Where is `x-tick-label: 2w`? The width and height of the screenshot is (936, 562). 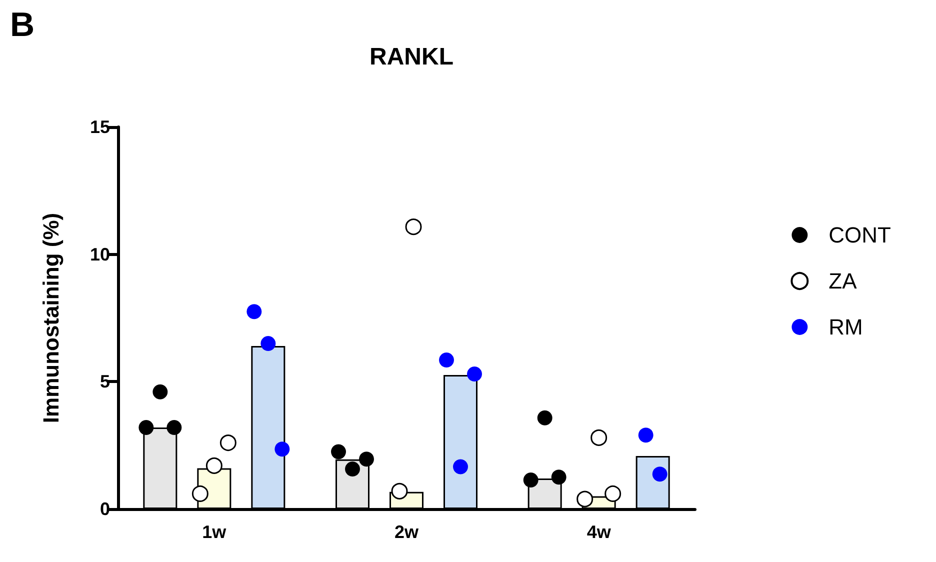 x-tick-label: 2w is located at coordinates (407, 532).